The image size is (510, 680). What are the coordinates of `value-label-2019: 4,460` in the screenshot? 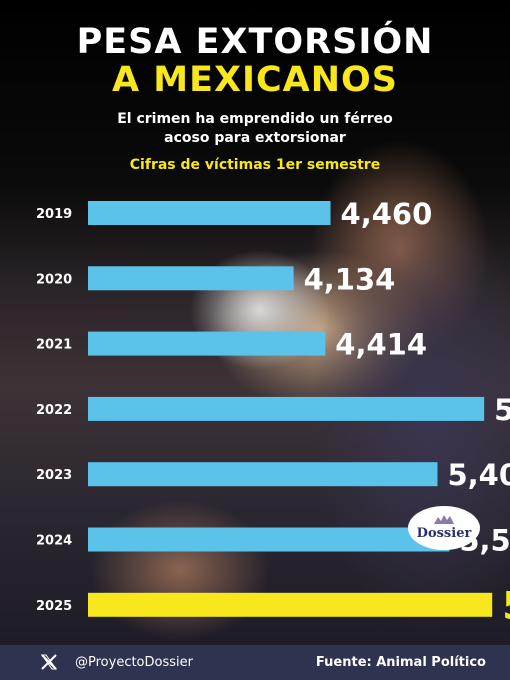 It's located at (387, 214).